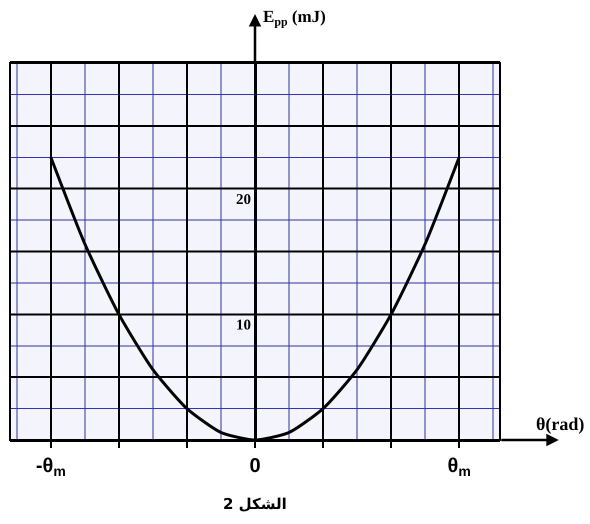 The width and height of the screenshot is (590, 524). Describe the element at coordinates (255, 466) in the screenshot. I see `x-tick-label: 0` at that location.